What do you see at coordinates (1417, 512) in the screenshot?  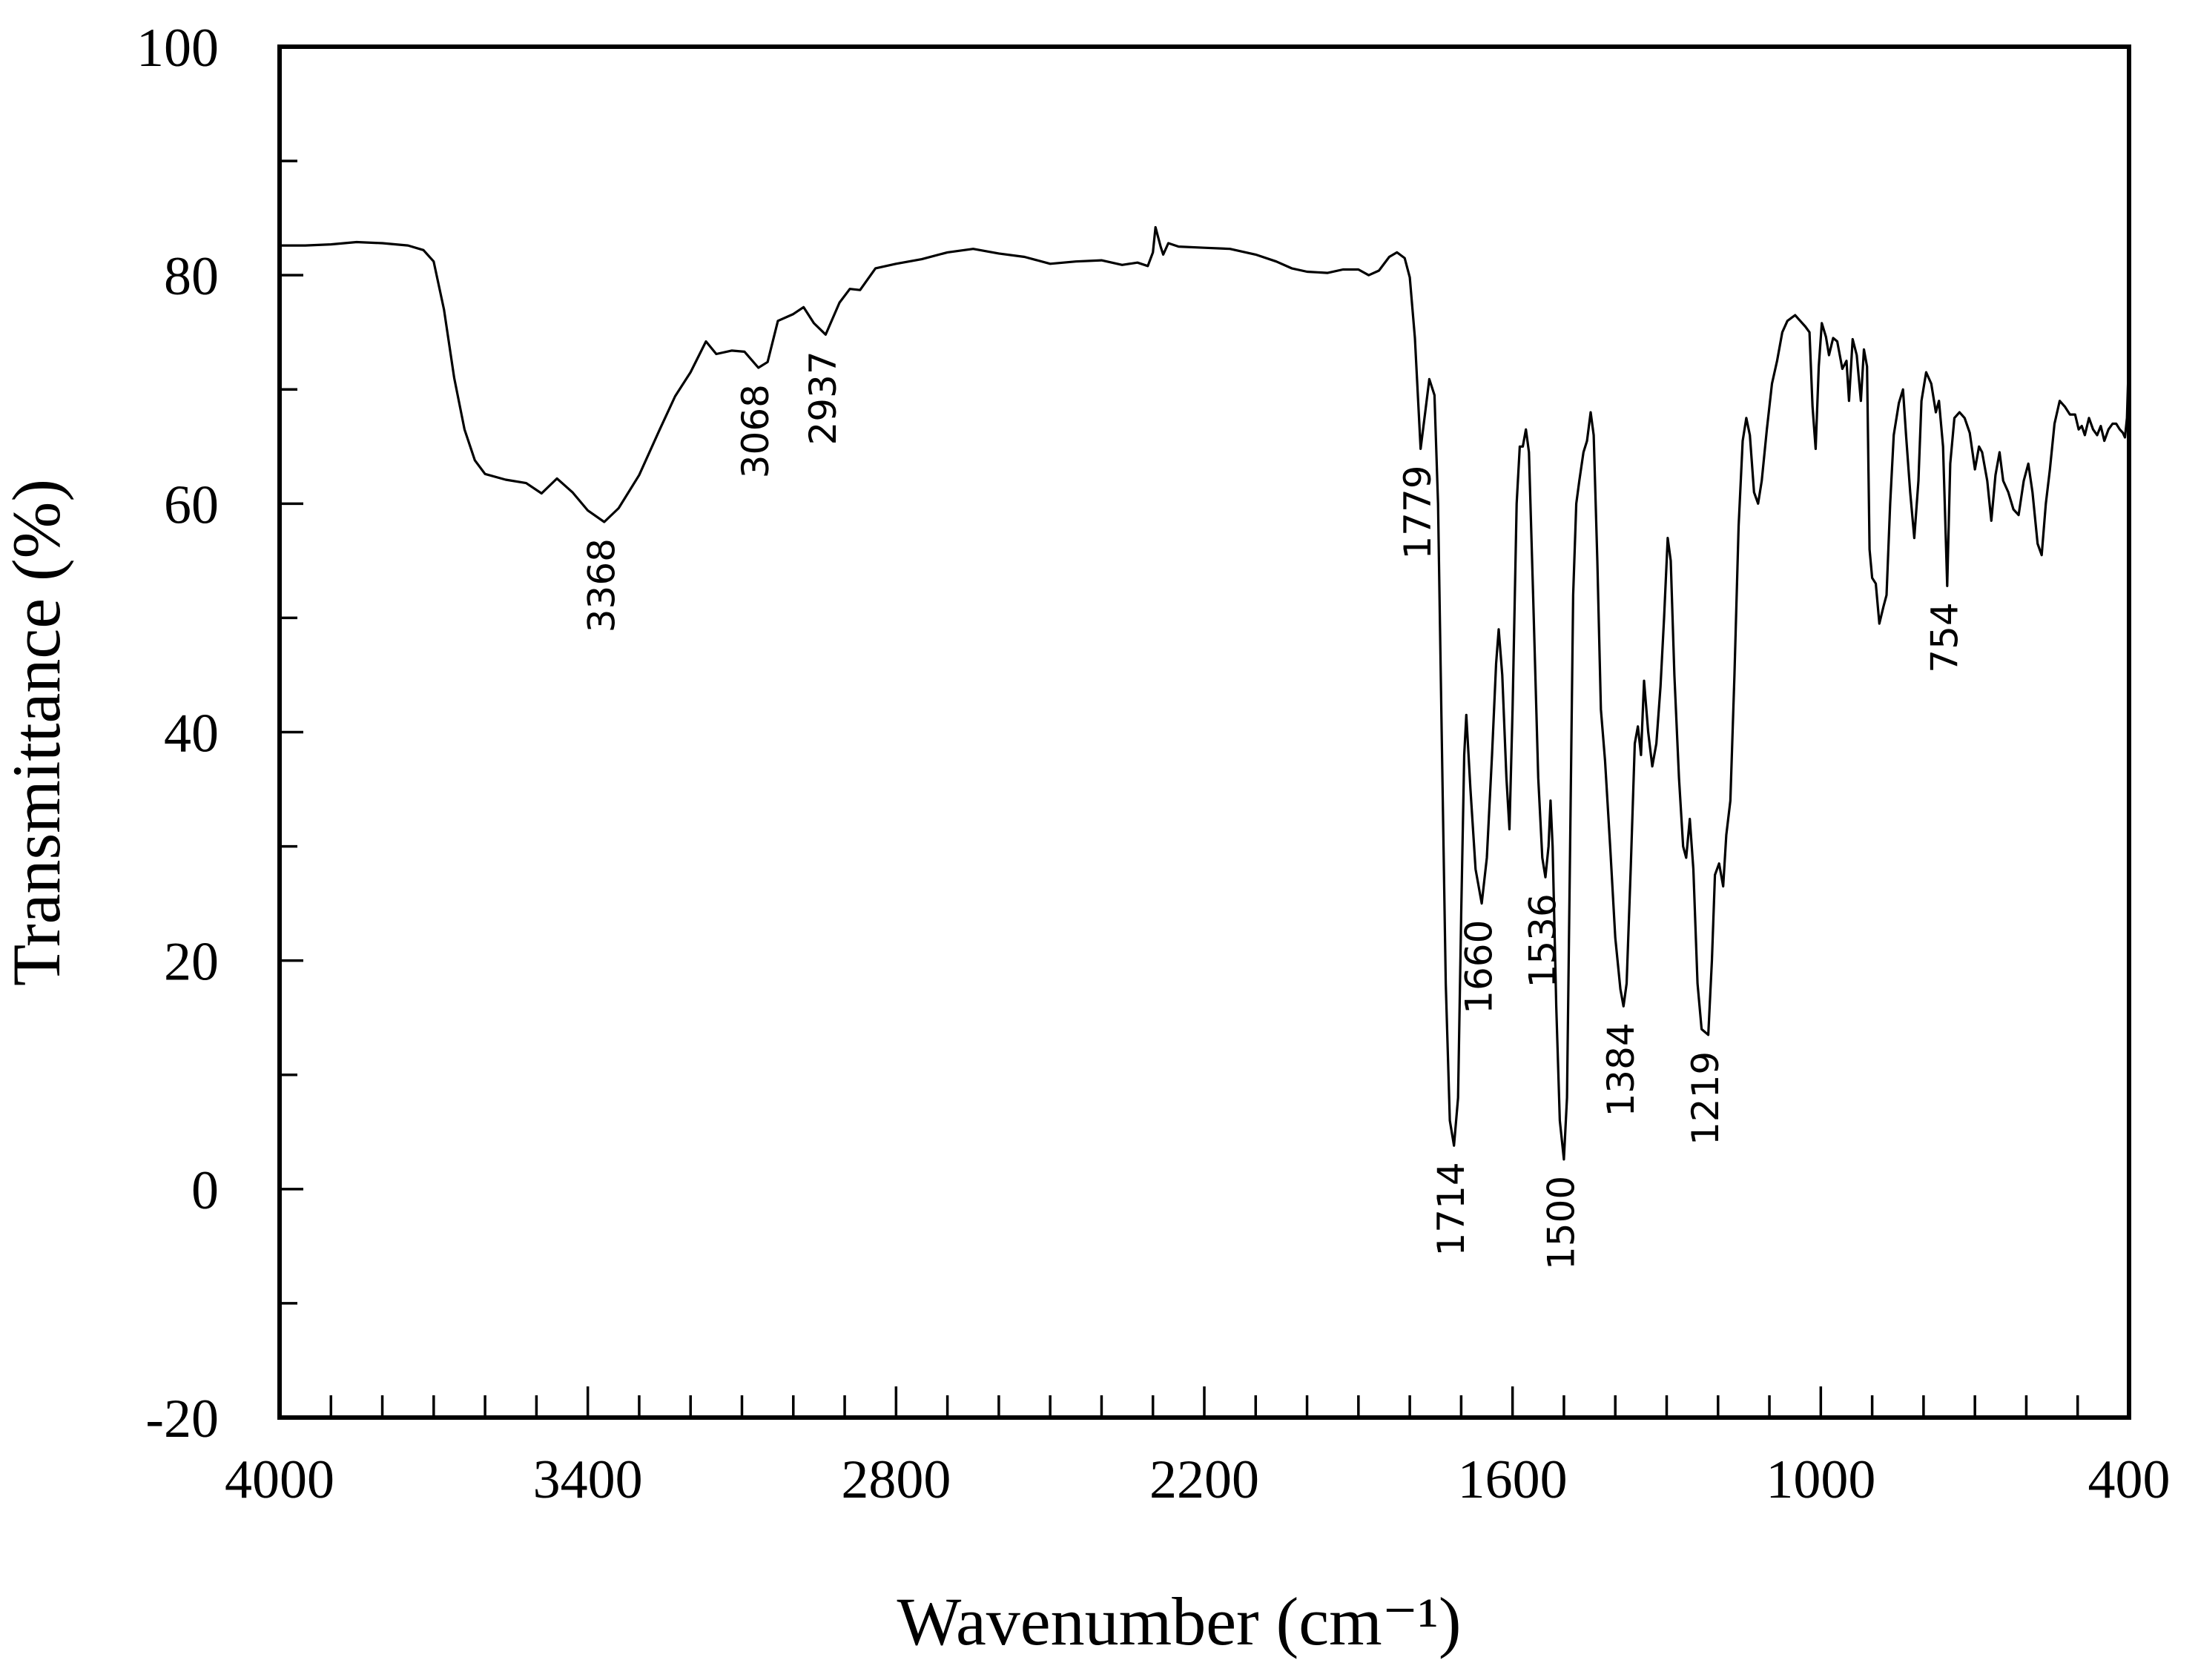 I see `peak-label: 1779` at bounding box center [1417, 512].